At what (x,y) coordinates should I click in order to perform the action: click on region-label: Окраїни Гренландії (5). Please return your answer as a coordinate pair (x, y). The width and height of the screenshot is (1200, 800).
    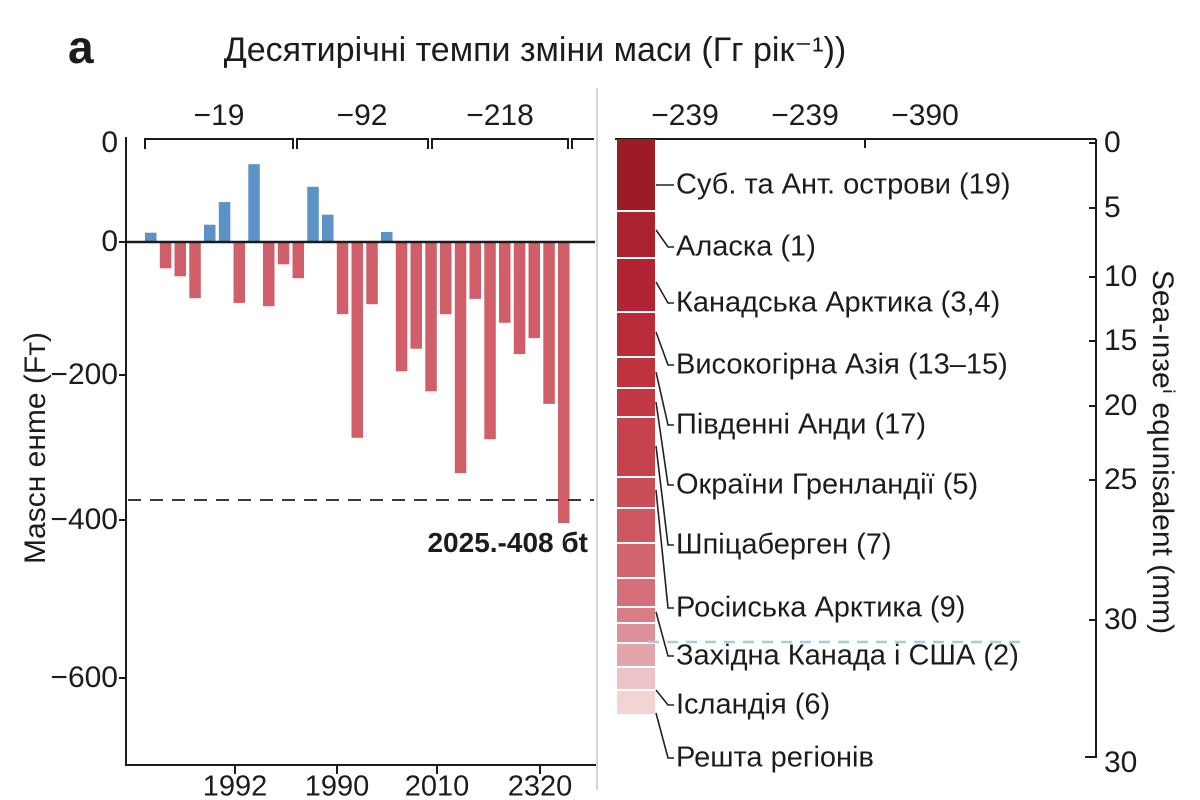
    Looking at the image, I should click on (827, 484).